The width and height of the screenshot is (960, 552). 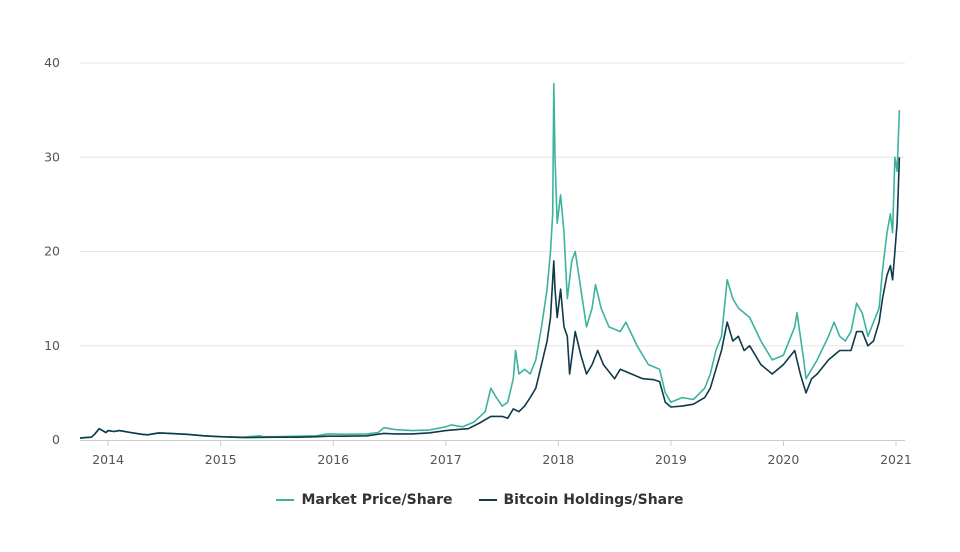 What do you see at coordinates (558, 459) in the screenshot?
I see `x-tick-label-2018: 2018` at bounding box center [558, 459].